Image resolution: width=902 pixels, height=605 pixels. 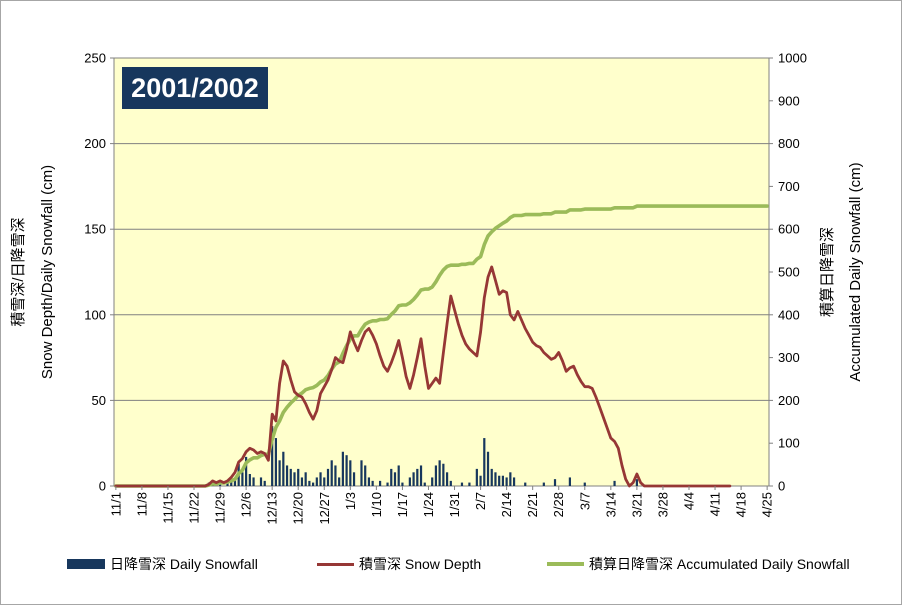 I want to click on x-axis-tick-label: 2/7, so click(x=480, y=501).